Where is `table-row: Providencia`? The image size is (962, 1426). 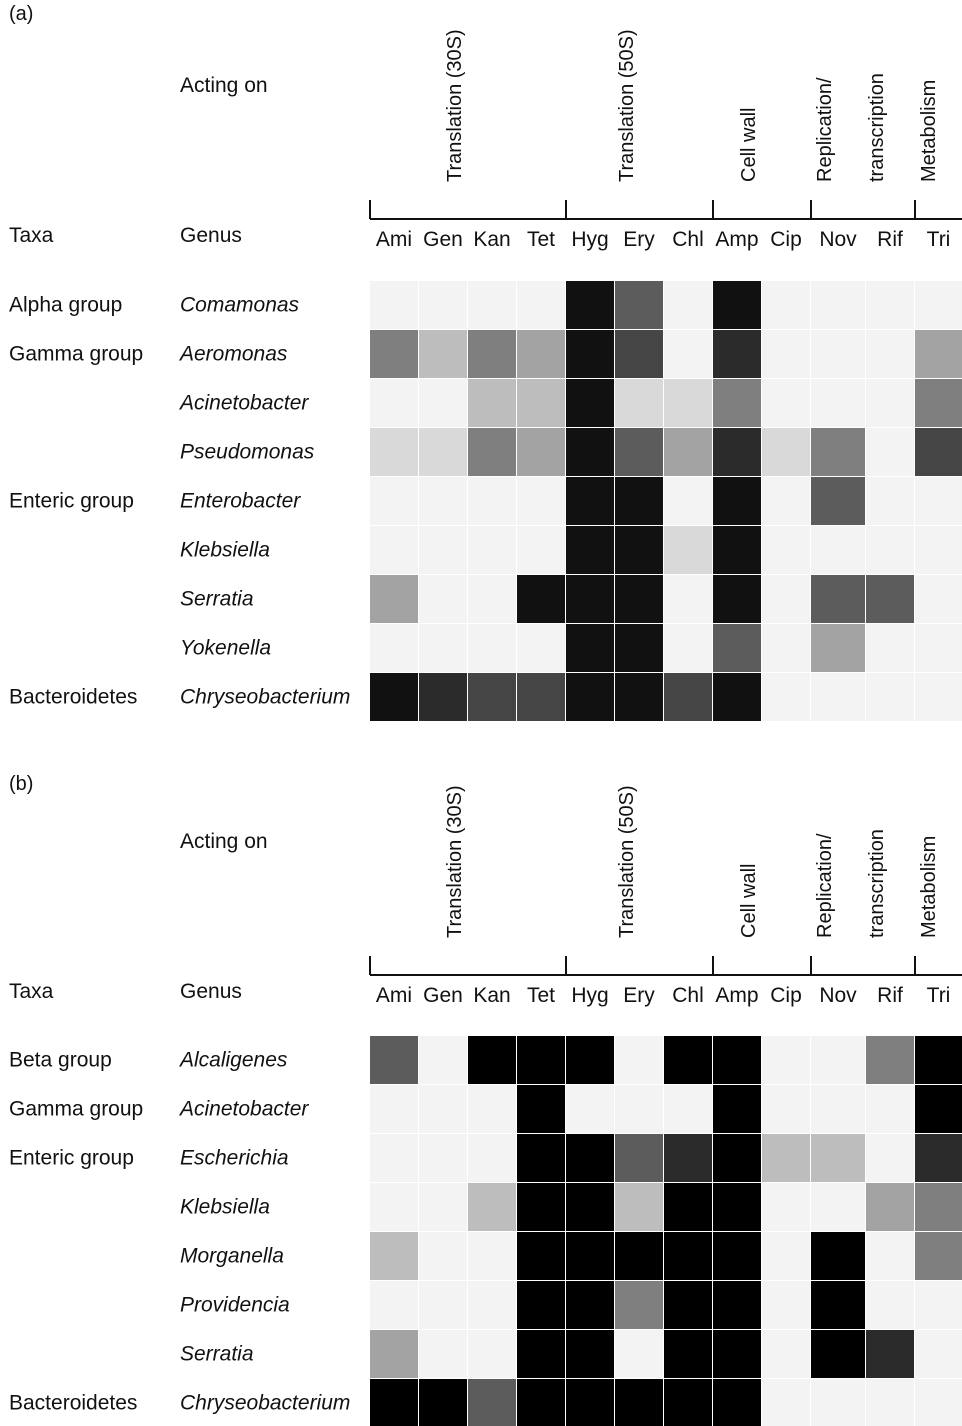
table-row: Providencia is located at coordinates (571, 1305).